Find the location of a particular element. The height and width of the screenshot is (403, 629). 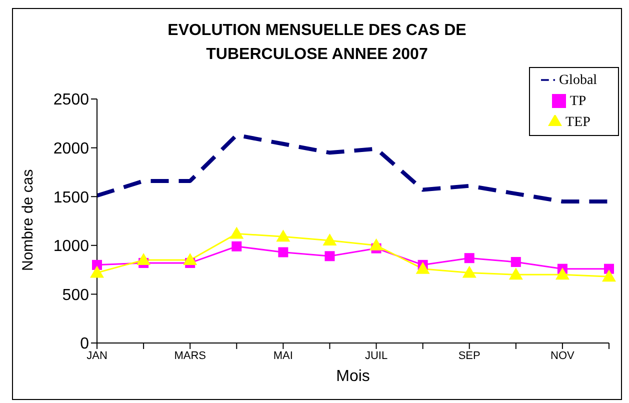

legend-label: TEP is located at coordinates (578, 122).